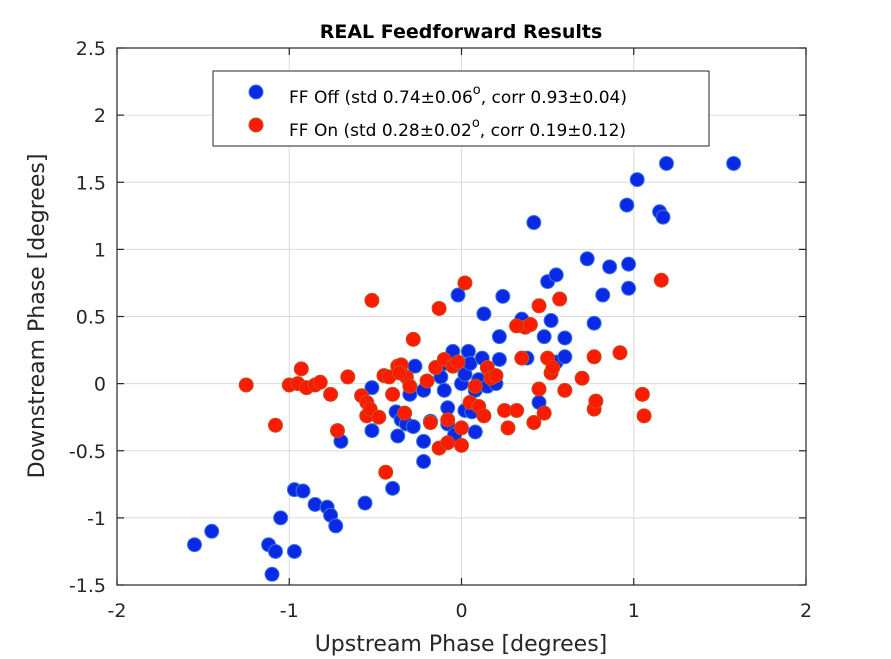 Image resolution: width=891 pixels, height=659 pixels. I want to click on legend-label-ff-on: FF On (std 0.28±0.02o, corr 0.19±0.12), so click(457, 128).